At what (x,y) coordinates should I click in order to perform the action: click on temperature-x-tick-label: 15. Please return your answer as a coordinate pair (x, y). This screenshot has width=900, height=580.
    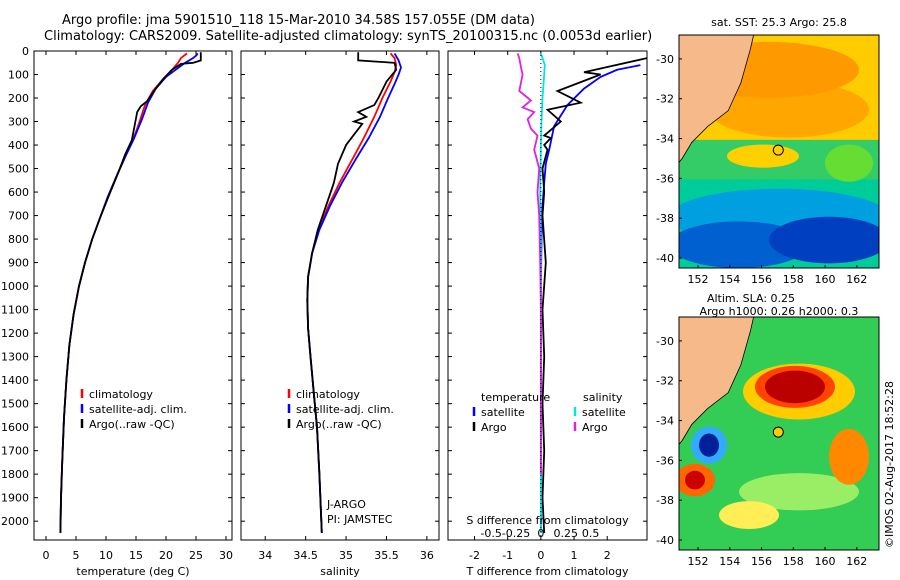
    Looking at the image, I should click on (136, 555).